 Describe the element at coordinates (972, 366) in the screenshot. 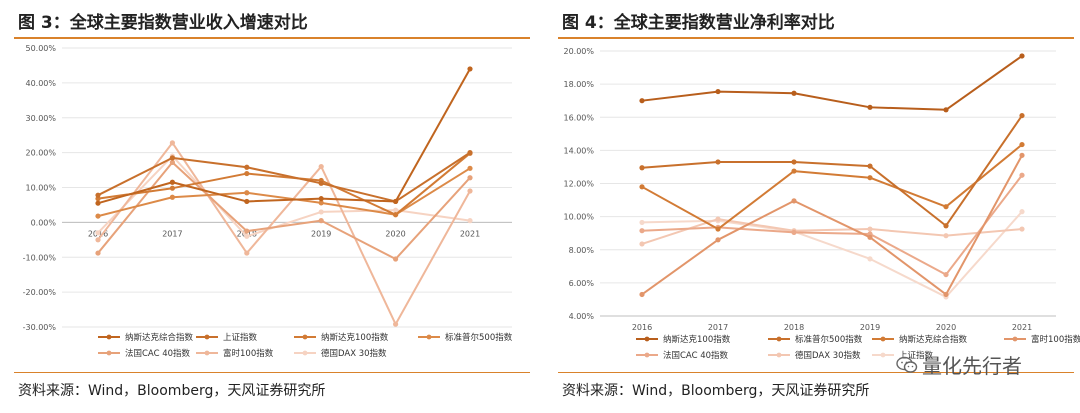

I see `watermark-text: 量化先行者` at that location.